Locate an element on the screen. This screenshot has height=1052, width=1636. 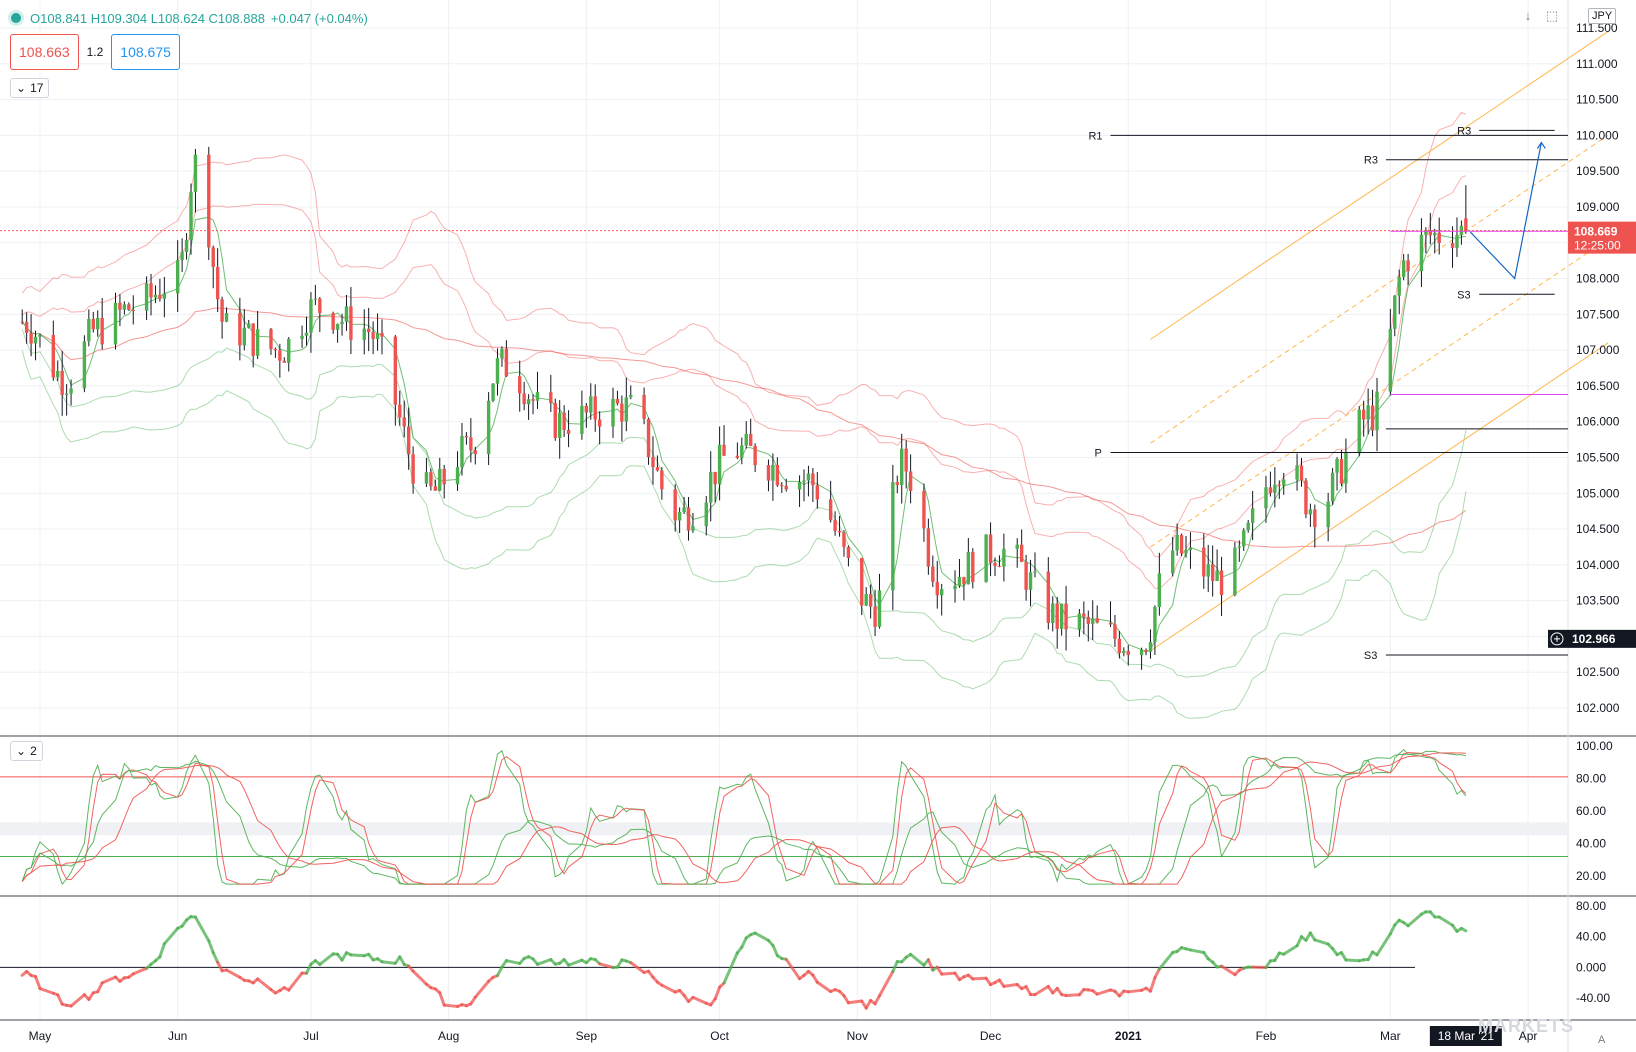
arrow-down-icon: ↓ is located at coordinates (1528, 15).